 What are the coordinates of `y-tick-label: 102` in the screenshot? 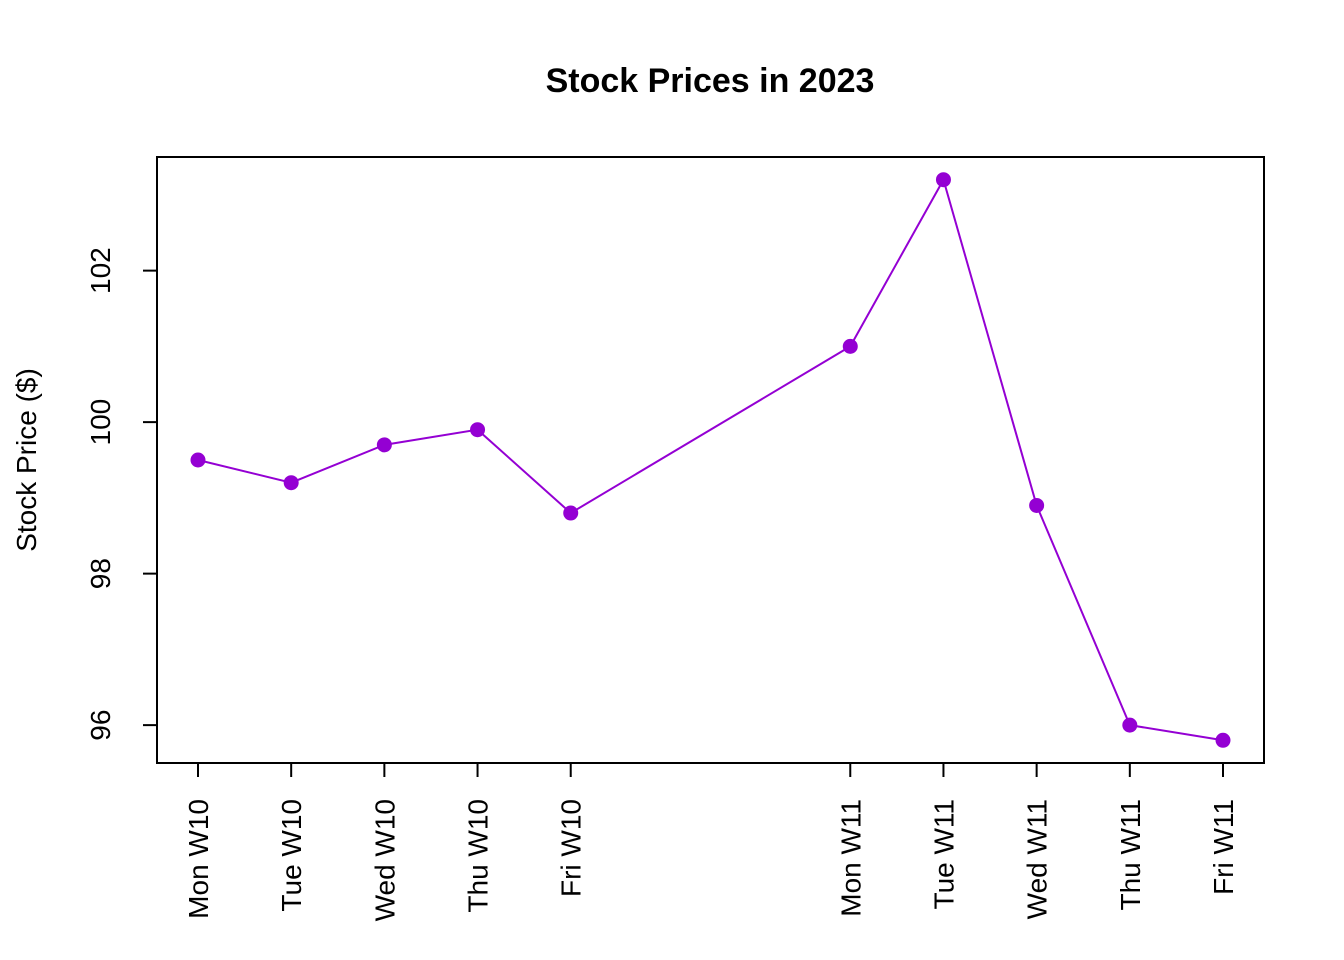 It's located at (100, 270).